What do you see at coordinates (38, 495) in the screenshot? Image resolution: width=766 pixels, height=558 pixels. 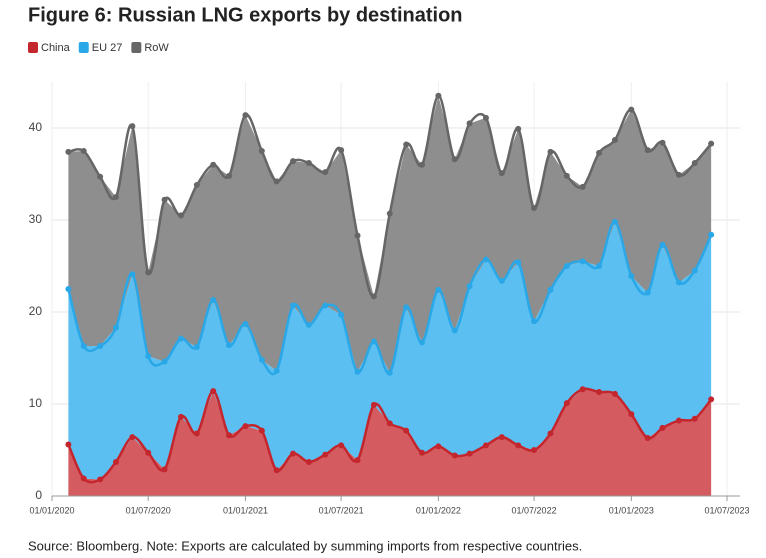 I see `y-tick-label: 0` at bounding box center [38, 495].